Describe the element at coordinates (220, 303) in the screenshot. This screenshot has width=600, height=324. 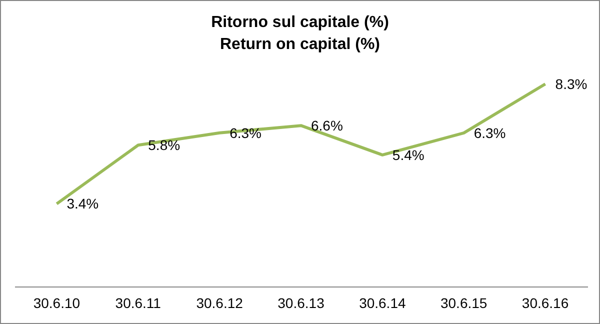
I see `x-tick-label: 30.6.12` at that location.